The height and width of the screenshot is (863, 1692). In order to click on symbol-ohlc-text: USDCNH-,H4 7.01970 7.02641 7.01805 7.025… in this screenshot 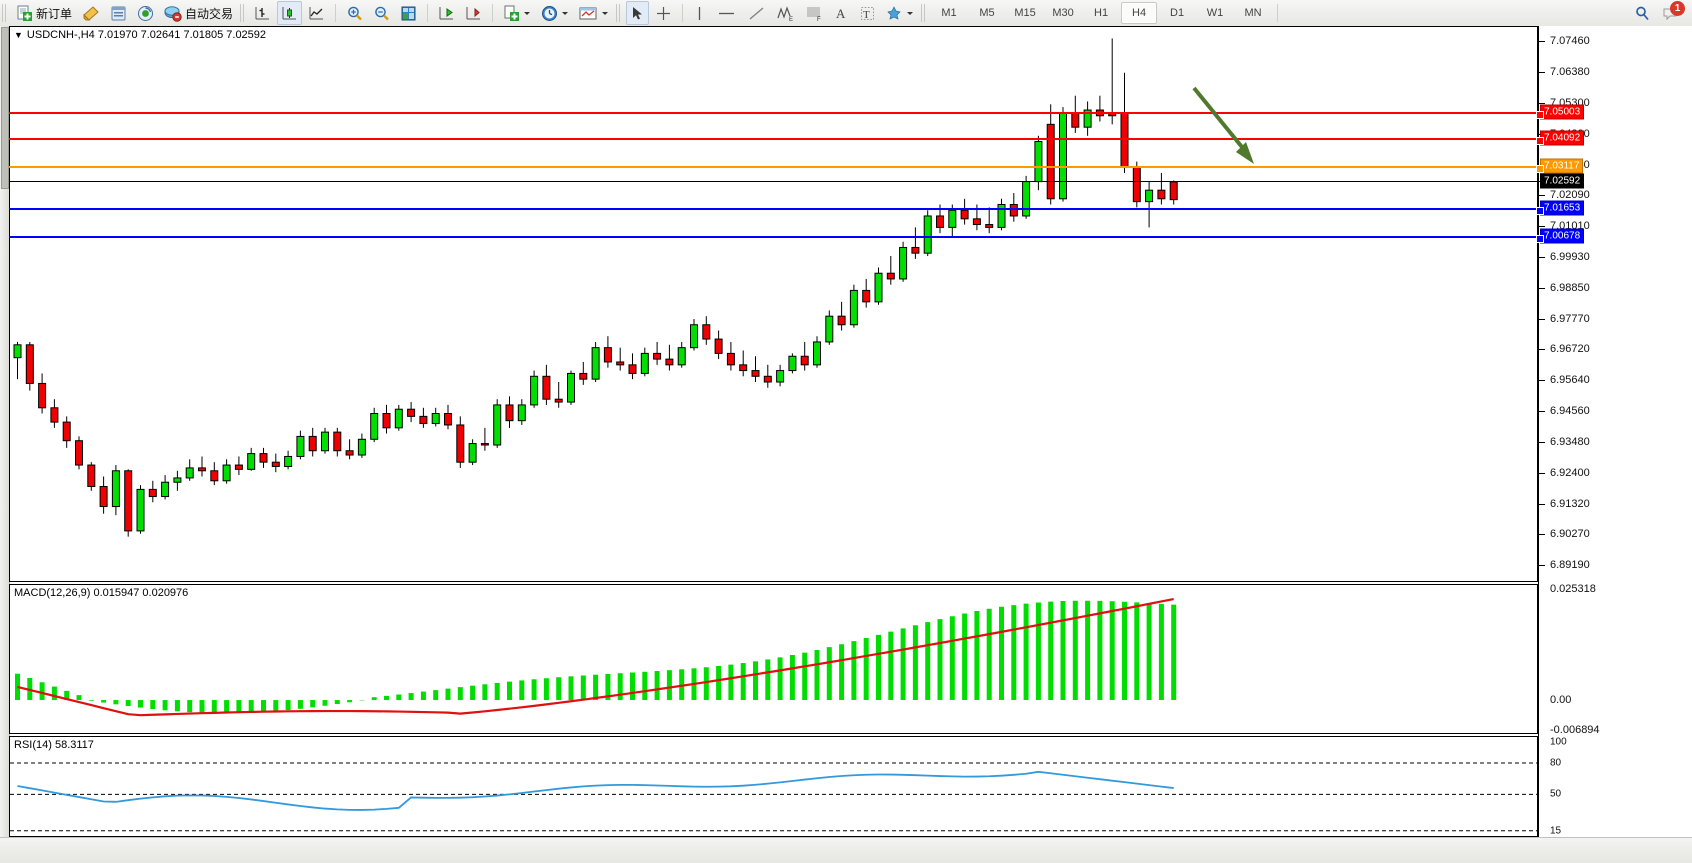, I will do `click(146, 35)`.